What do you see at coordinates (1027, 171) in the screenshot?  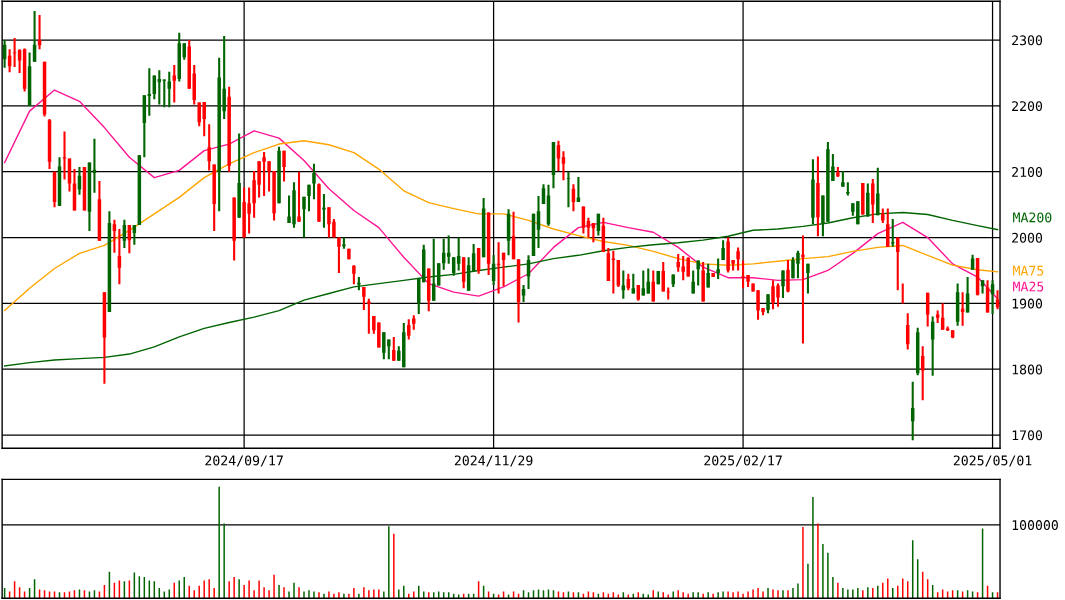 I see `y-tick-label: 2100` at bounding box center [1027, 171].